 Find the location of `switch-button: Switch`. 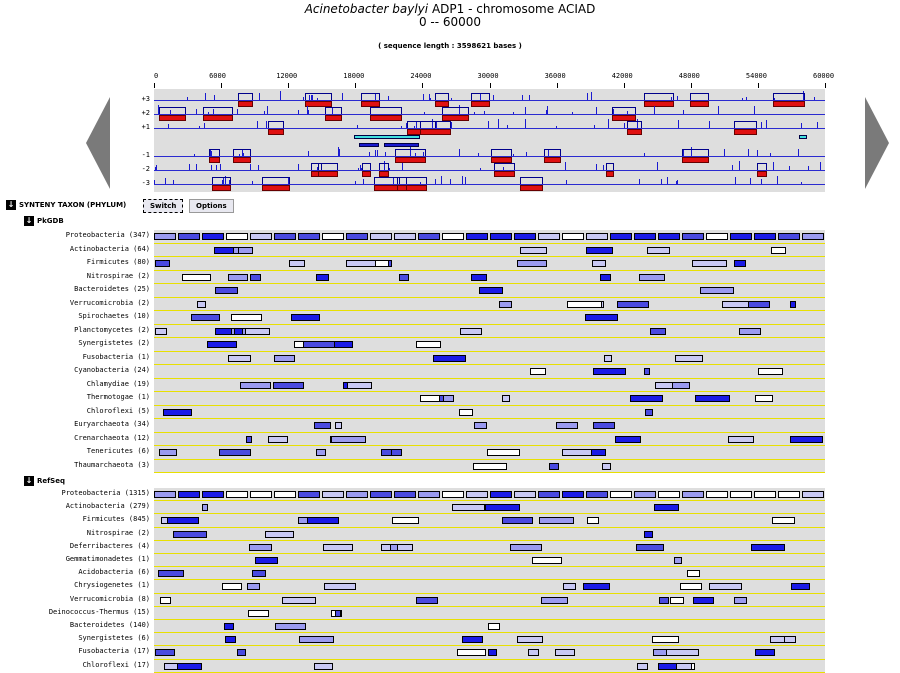

switch-button: Switch is located at coordinates (163, 206).